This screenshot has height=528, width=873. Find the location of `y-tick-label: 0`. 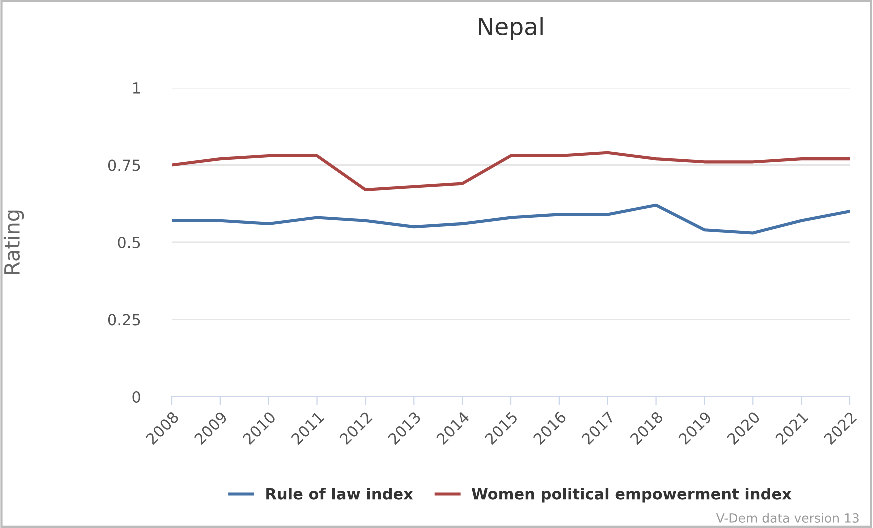

y-tick-label: 0 is located at coordinates (136, 397).